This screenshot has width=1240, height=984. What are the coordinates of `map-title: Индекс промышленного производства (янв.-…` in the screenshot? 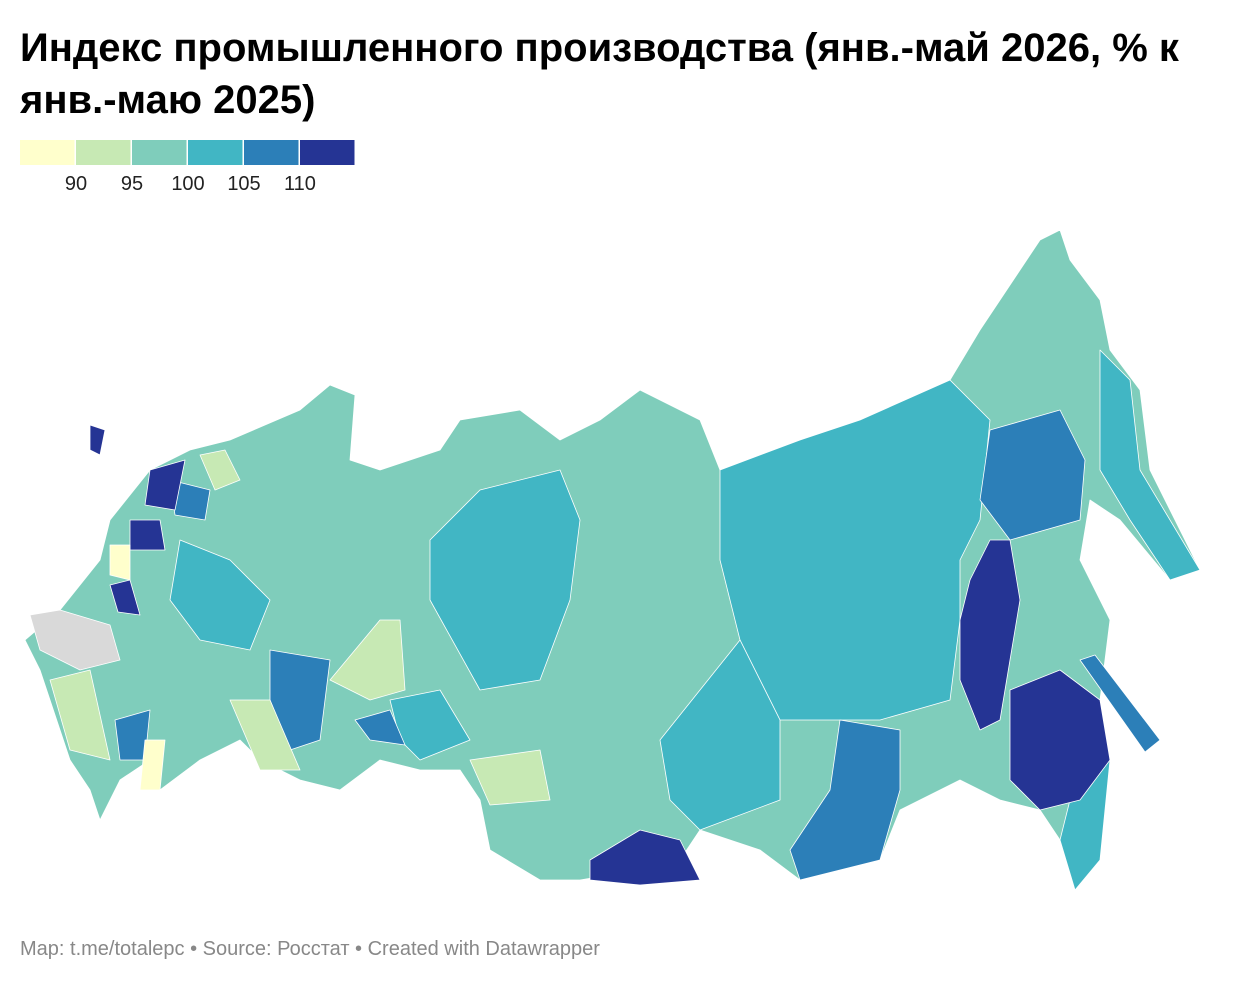 It's located at (599, 74).